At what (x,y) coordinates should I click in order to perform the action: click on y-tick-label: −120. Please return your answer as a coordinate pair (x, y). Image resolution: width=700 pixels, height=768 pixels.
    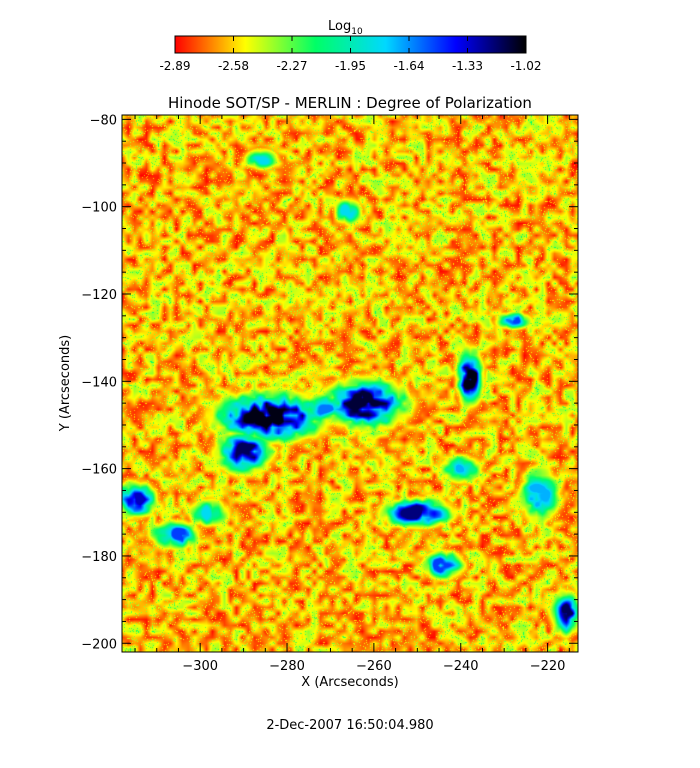
    Looking at the image, I should click on (99, 295).